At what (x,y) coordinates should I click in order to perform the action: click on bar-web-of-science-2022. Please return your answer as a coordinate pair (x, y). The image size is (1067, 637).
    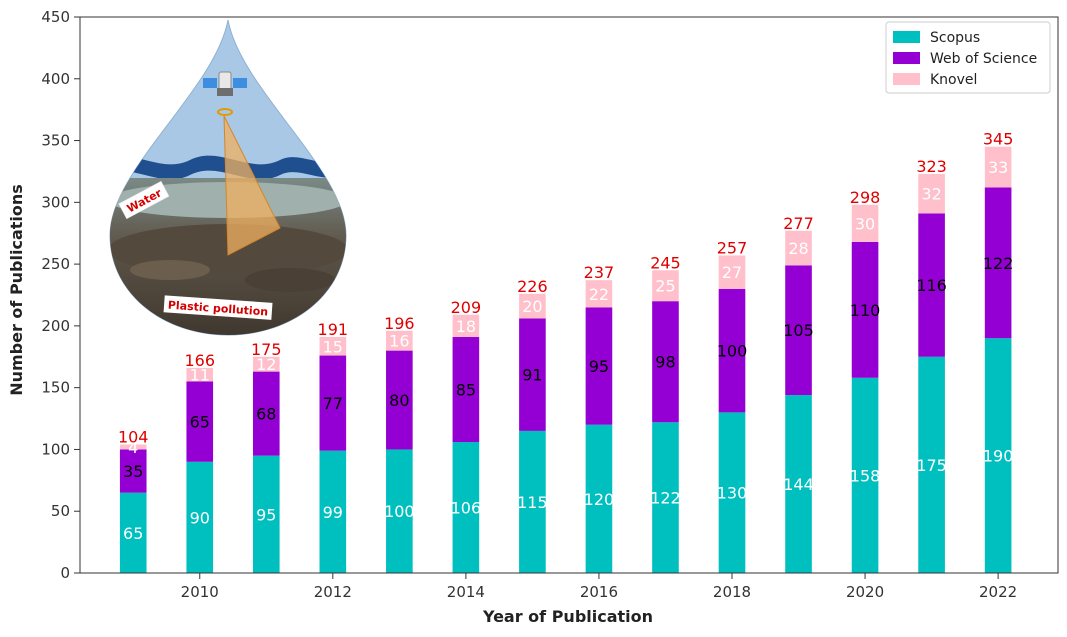
    Looking at the image, I should click on (998, 263).